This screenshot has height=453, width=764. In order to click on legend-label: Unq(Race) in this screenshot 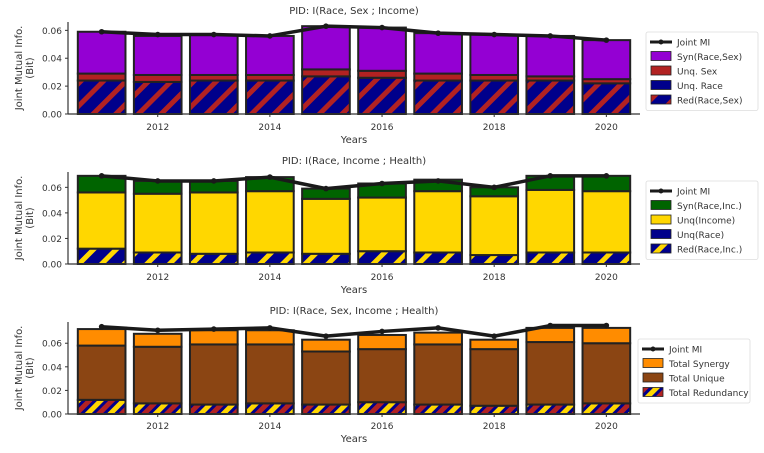, I will do `click(700, 236)`.